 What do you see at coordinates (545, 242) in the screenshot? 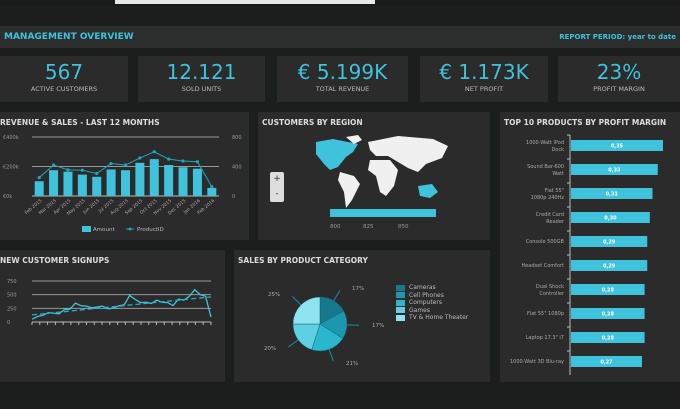
I see `product-label: Console 500GB` at bounding box center [545, 242].